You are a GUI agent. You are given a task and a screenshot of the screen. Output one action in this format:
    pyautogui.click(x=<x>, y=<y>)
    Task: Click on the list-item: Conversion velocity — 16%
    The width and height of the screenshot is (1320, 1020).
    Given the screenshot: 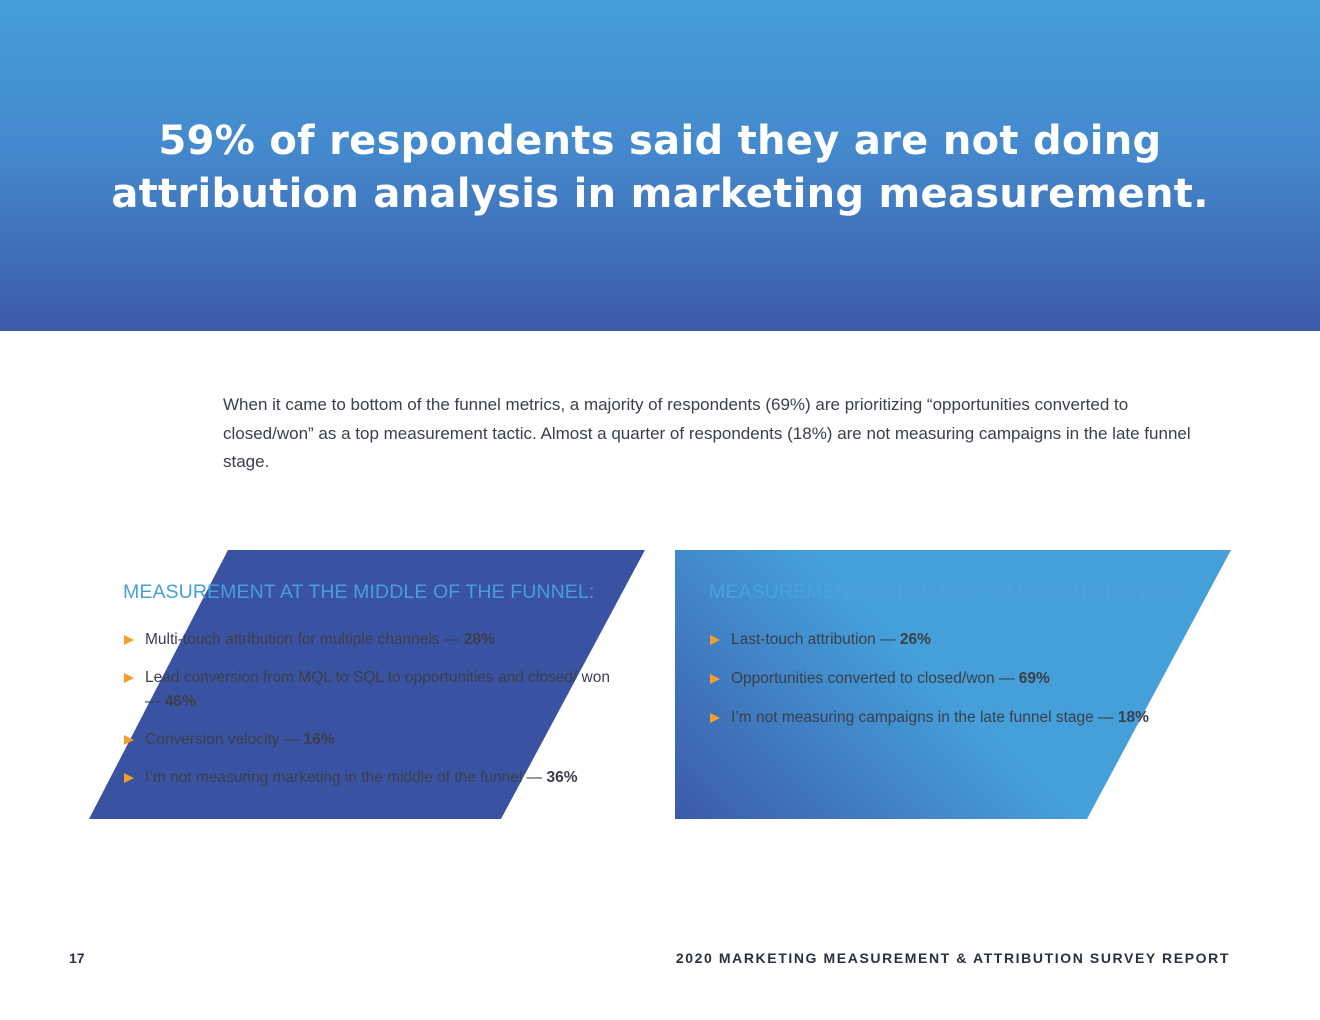 What is the action you would take?
    pyautogui.click(x=368, y=740)
    